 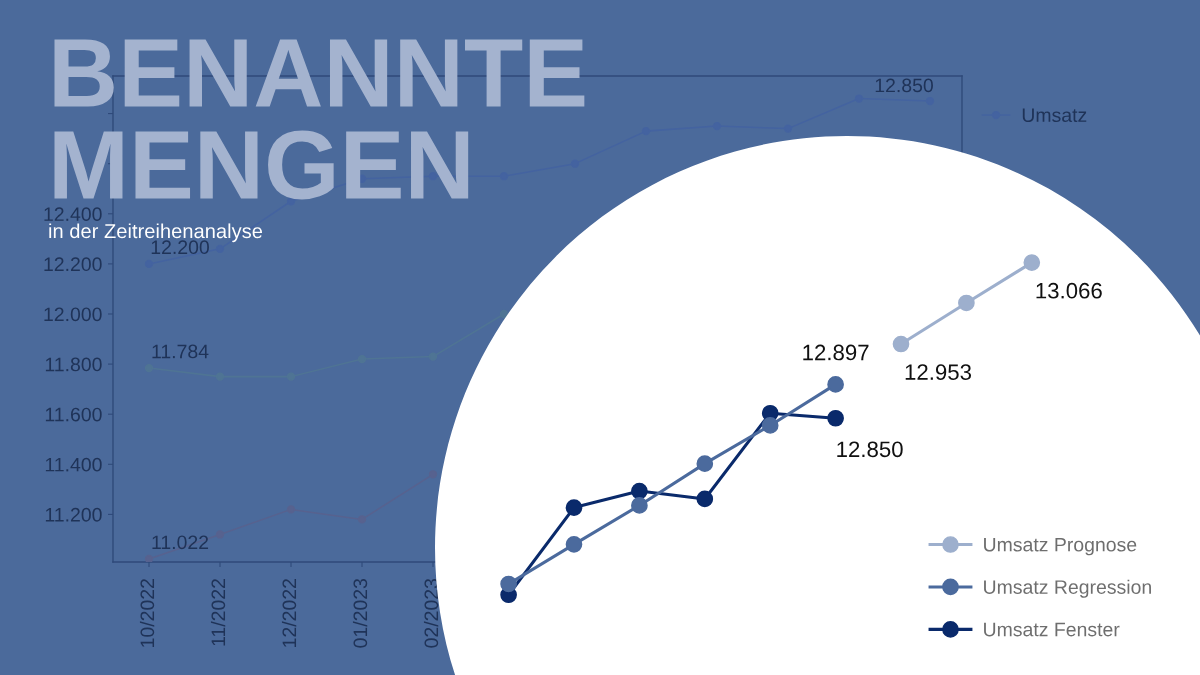 I want to click on y-tick-label: 12.400, so click(x=73, y=214).